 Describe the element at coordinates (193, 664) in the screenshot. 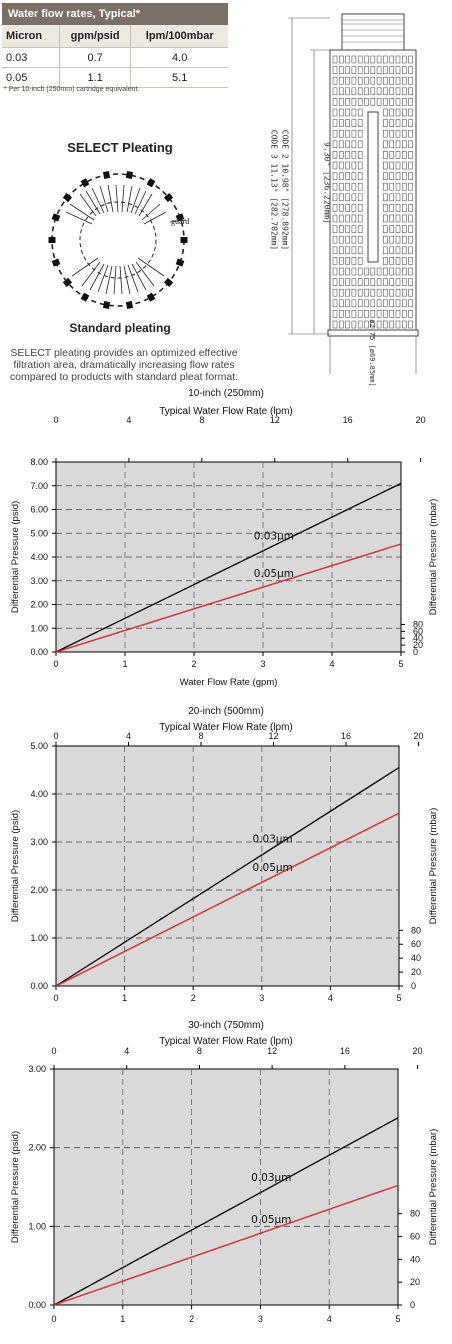

I see `x-tick-label: 2` at that location.